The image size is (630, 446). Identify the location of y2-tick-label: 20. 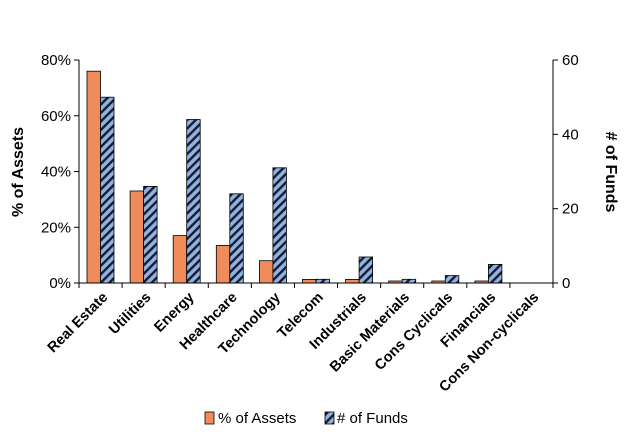
(570, 209).